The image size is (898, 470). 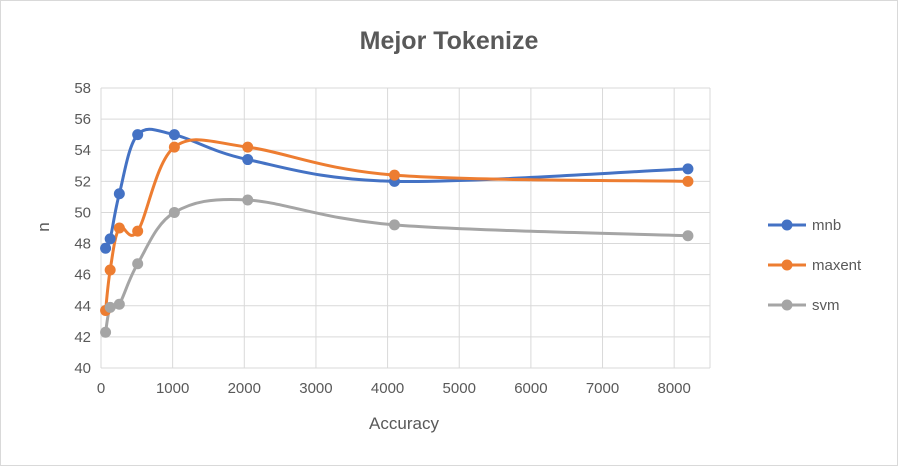 What do you see at coordinates (172, 388) in the screenshot?
I see `x-tick-label: 1000` at bounding box center [172, 388].